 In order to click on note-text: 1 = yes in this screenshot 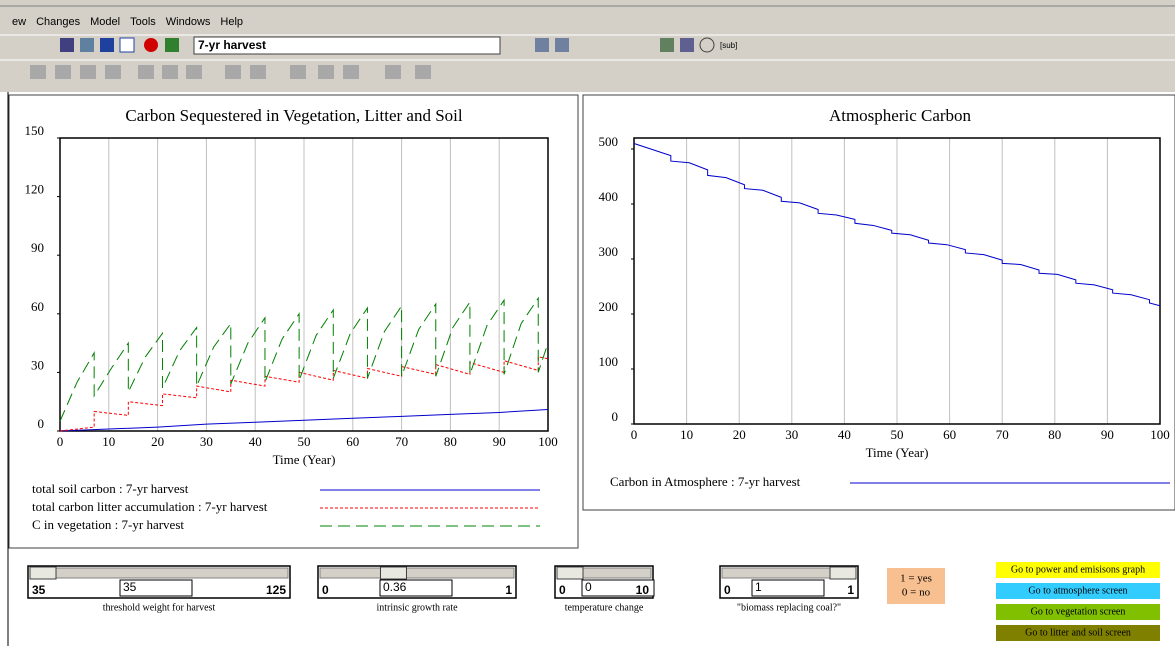, I will do `click(916, 579)`.